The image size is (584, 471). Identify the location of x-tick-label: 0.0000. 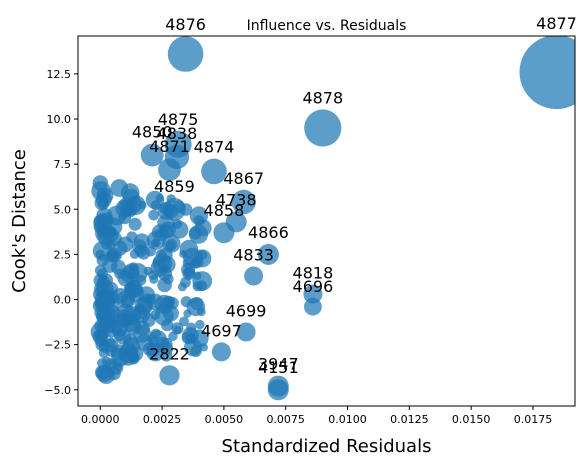
(100, 419).